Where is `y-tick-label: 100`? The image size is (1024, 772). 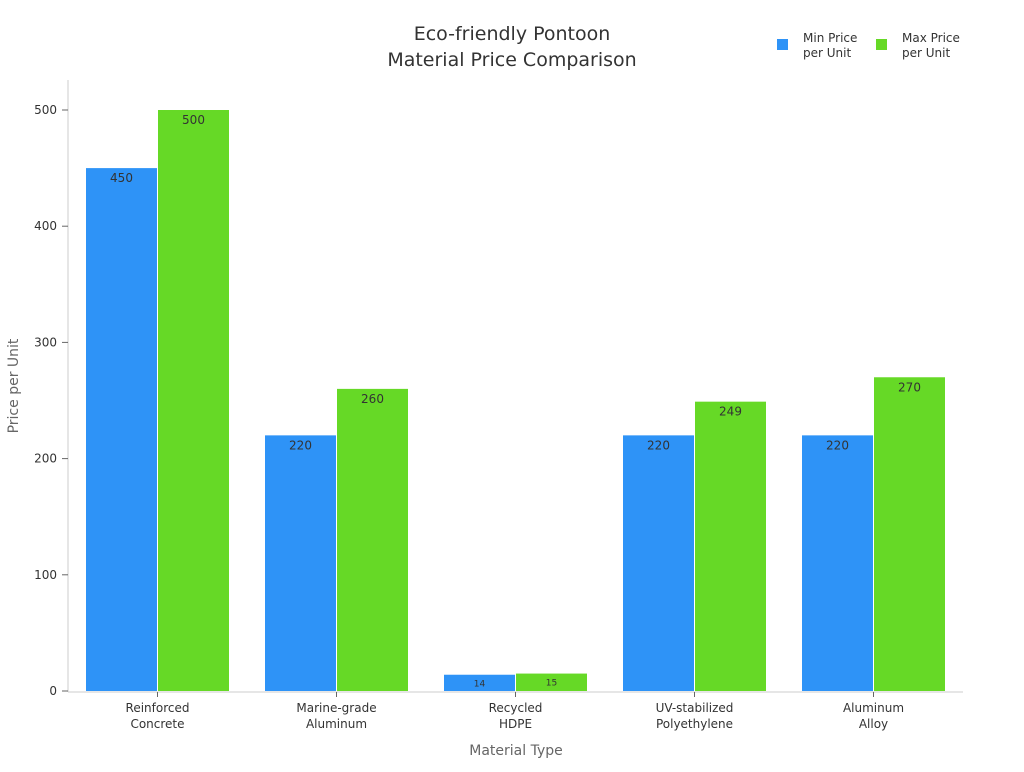
y-tick-label: 100 is located at coordinates (45, 575).